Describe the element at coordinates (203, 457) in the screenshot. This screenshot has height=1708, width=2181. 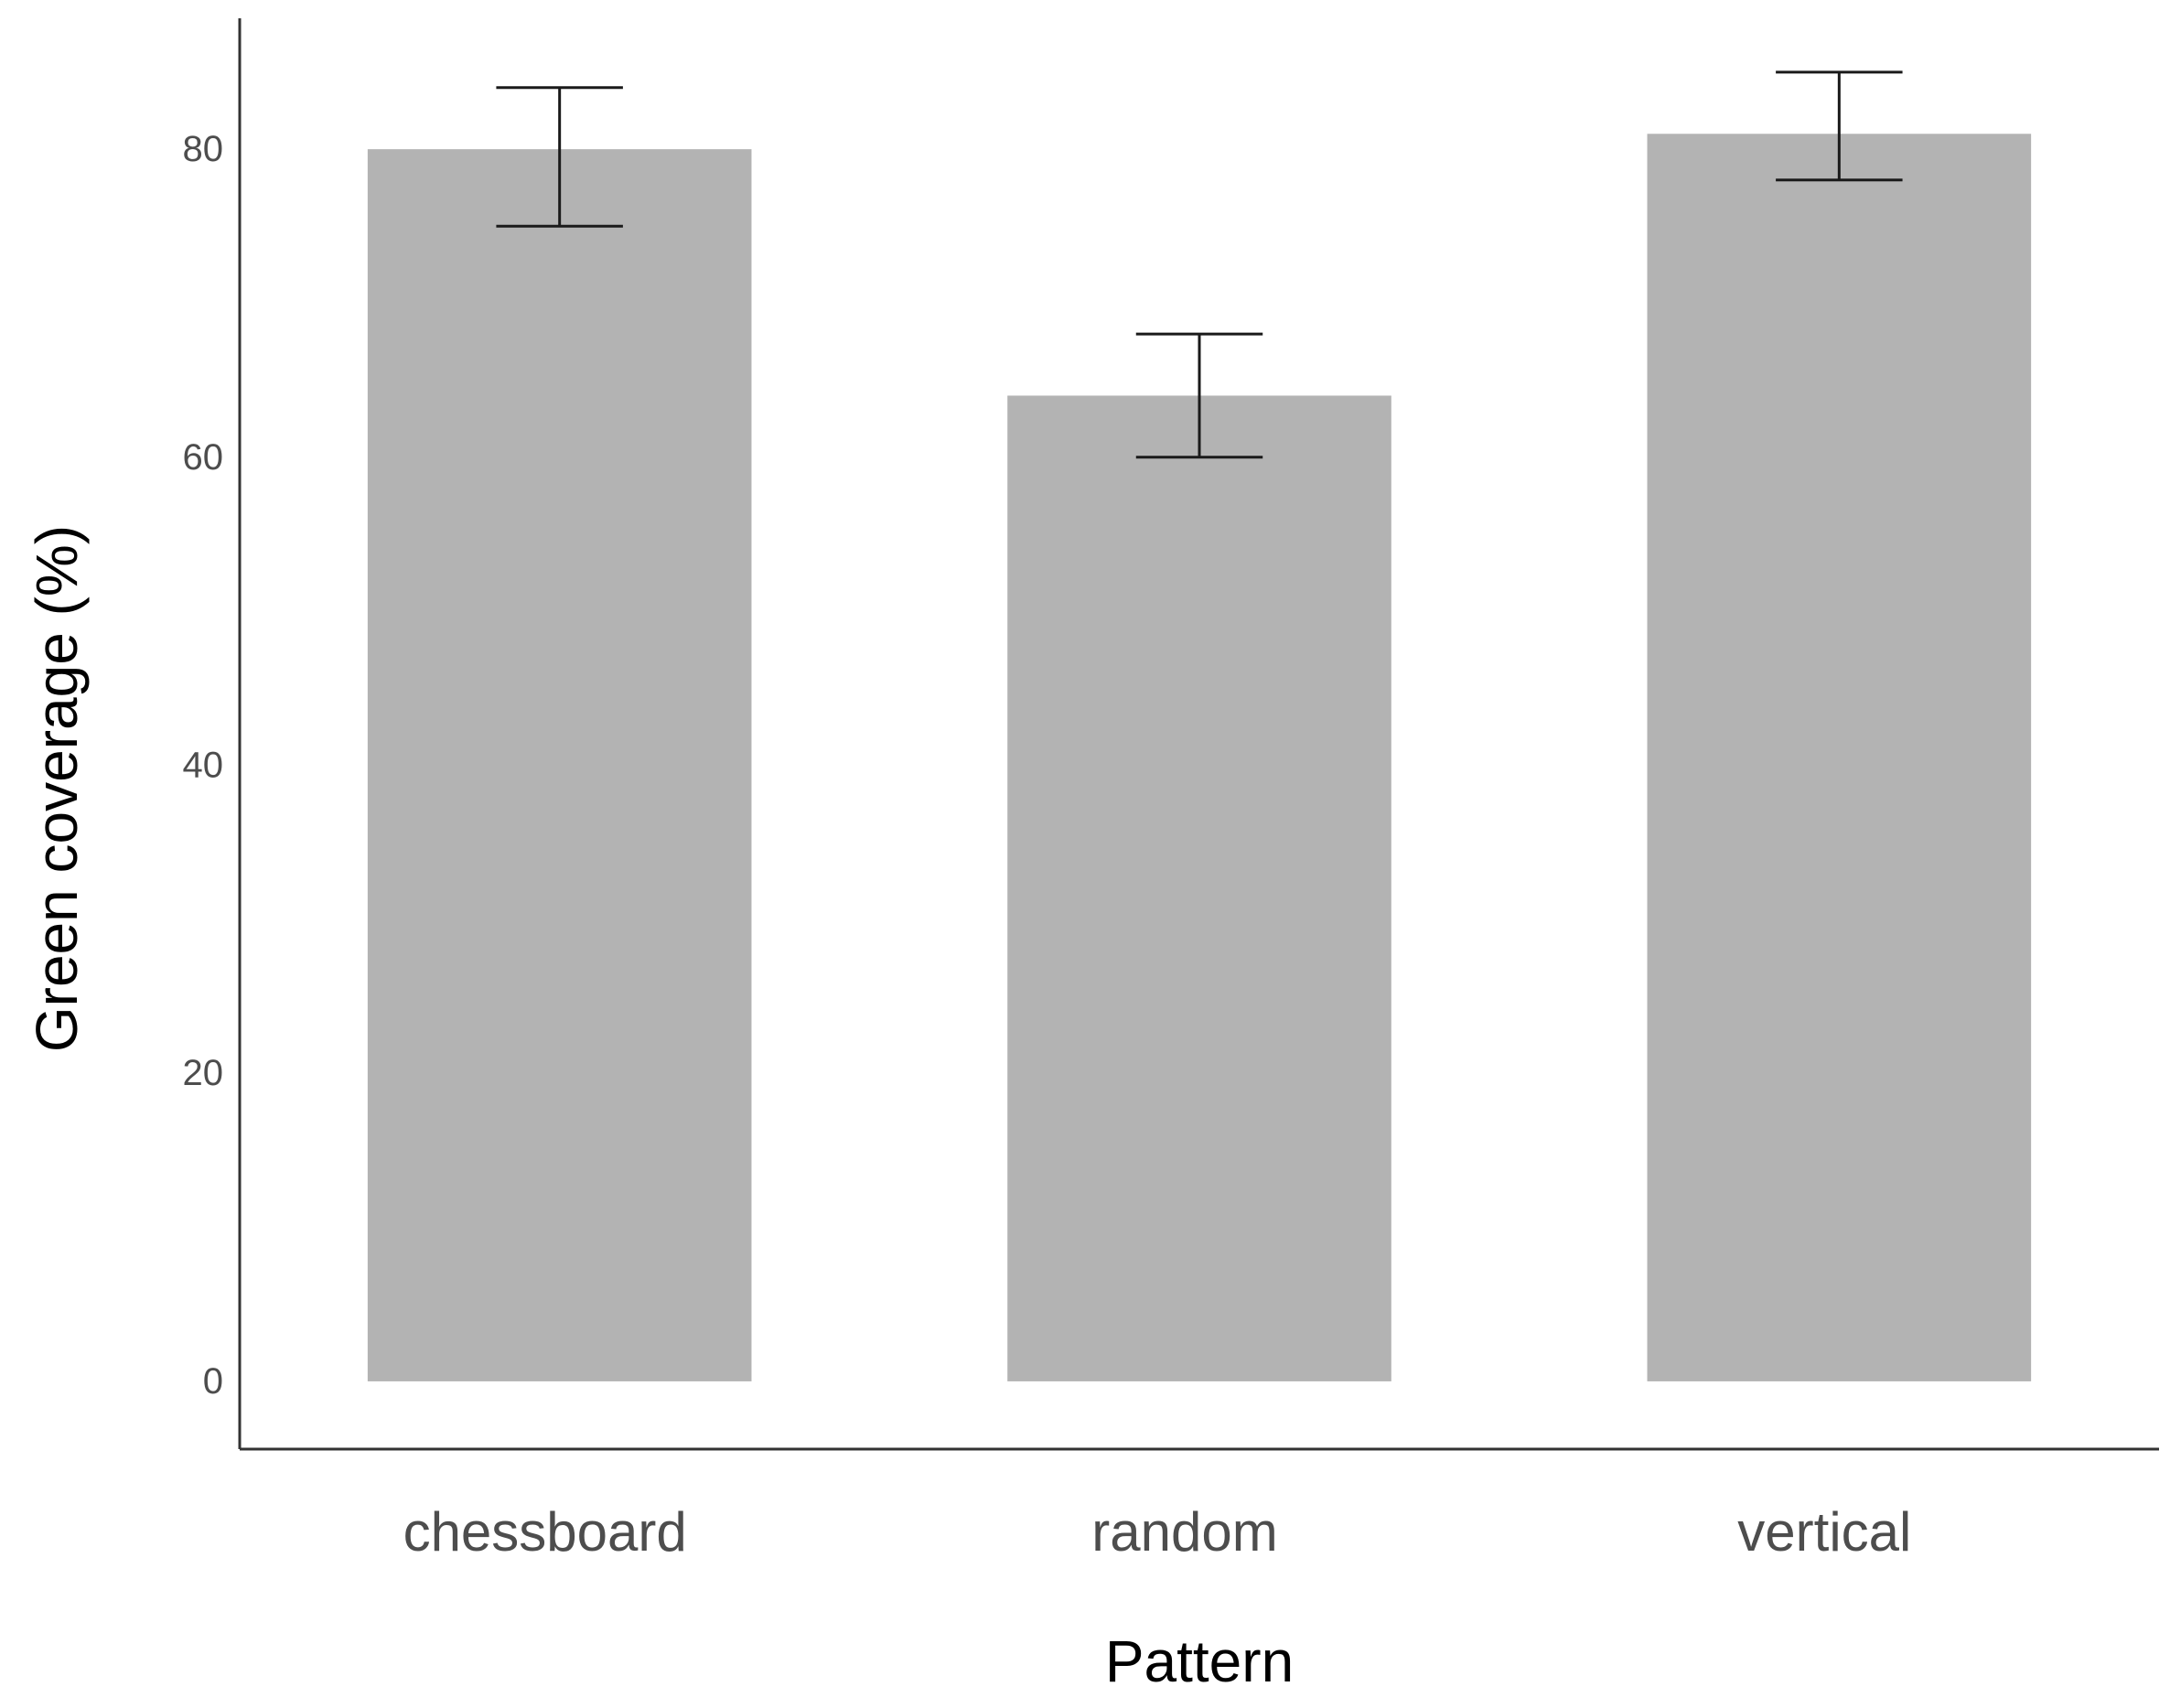
I see `y-tick-label: 60` at that location.